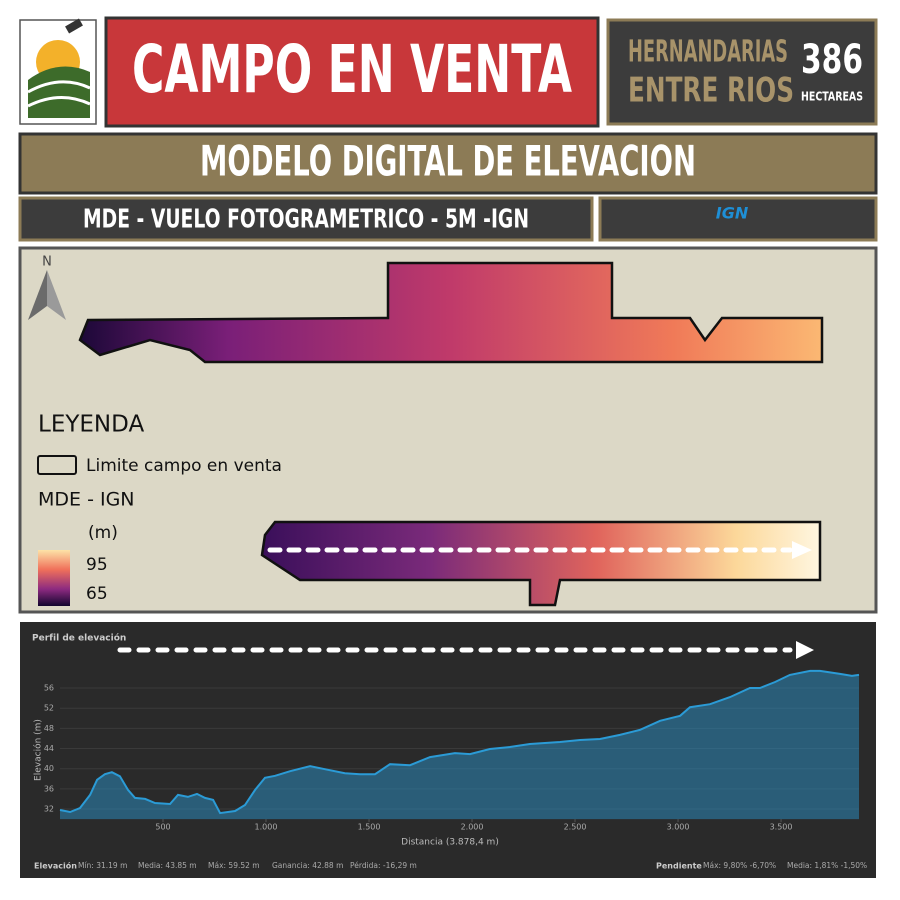 This screenshot has height=900, width=900. Describe the element at coordinates (49, 809) in the screenshot. I see `y-tick-label: 32` at that location.